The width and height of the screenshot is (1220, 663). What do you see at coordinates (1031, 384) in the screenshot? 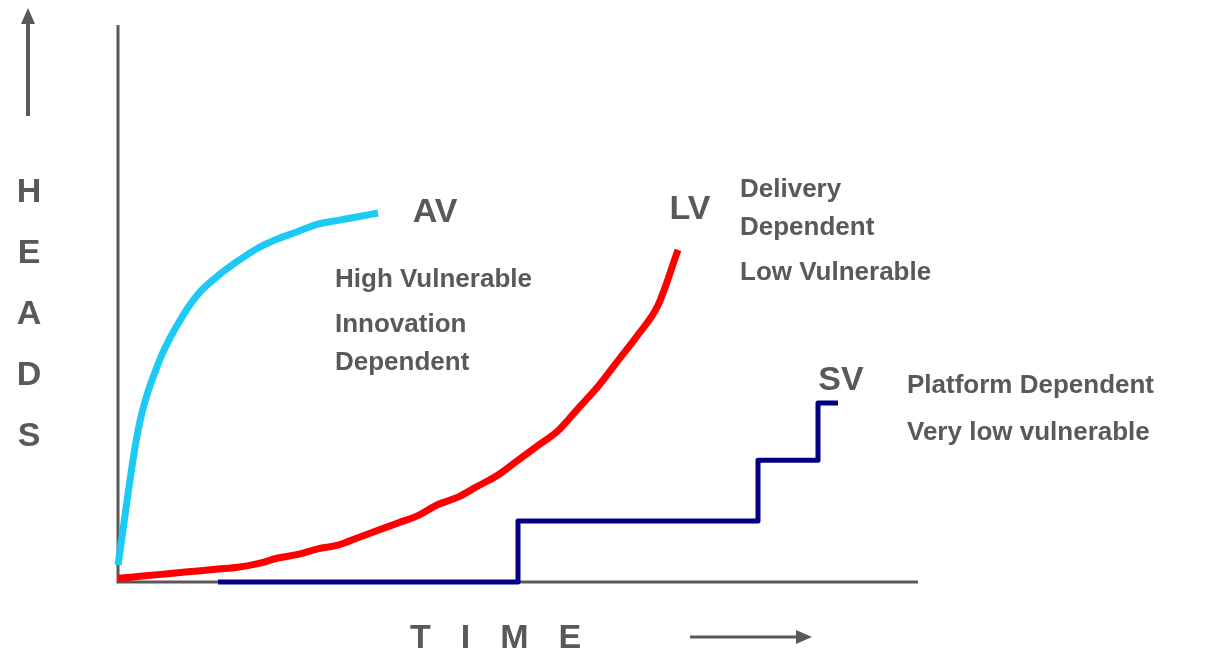
I see `annotation: Platform Dependent` at bounding box center [1031, 384].